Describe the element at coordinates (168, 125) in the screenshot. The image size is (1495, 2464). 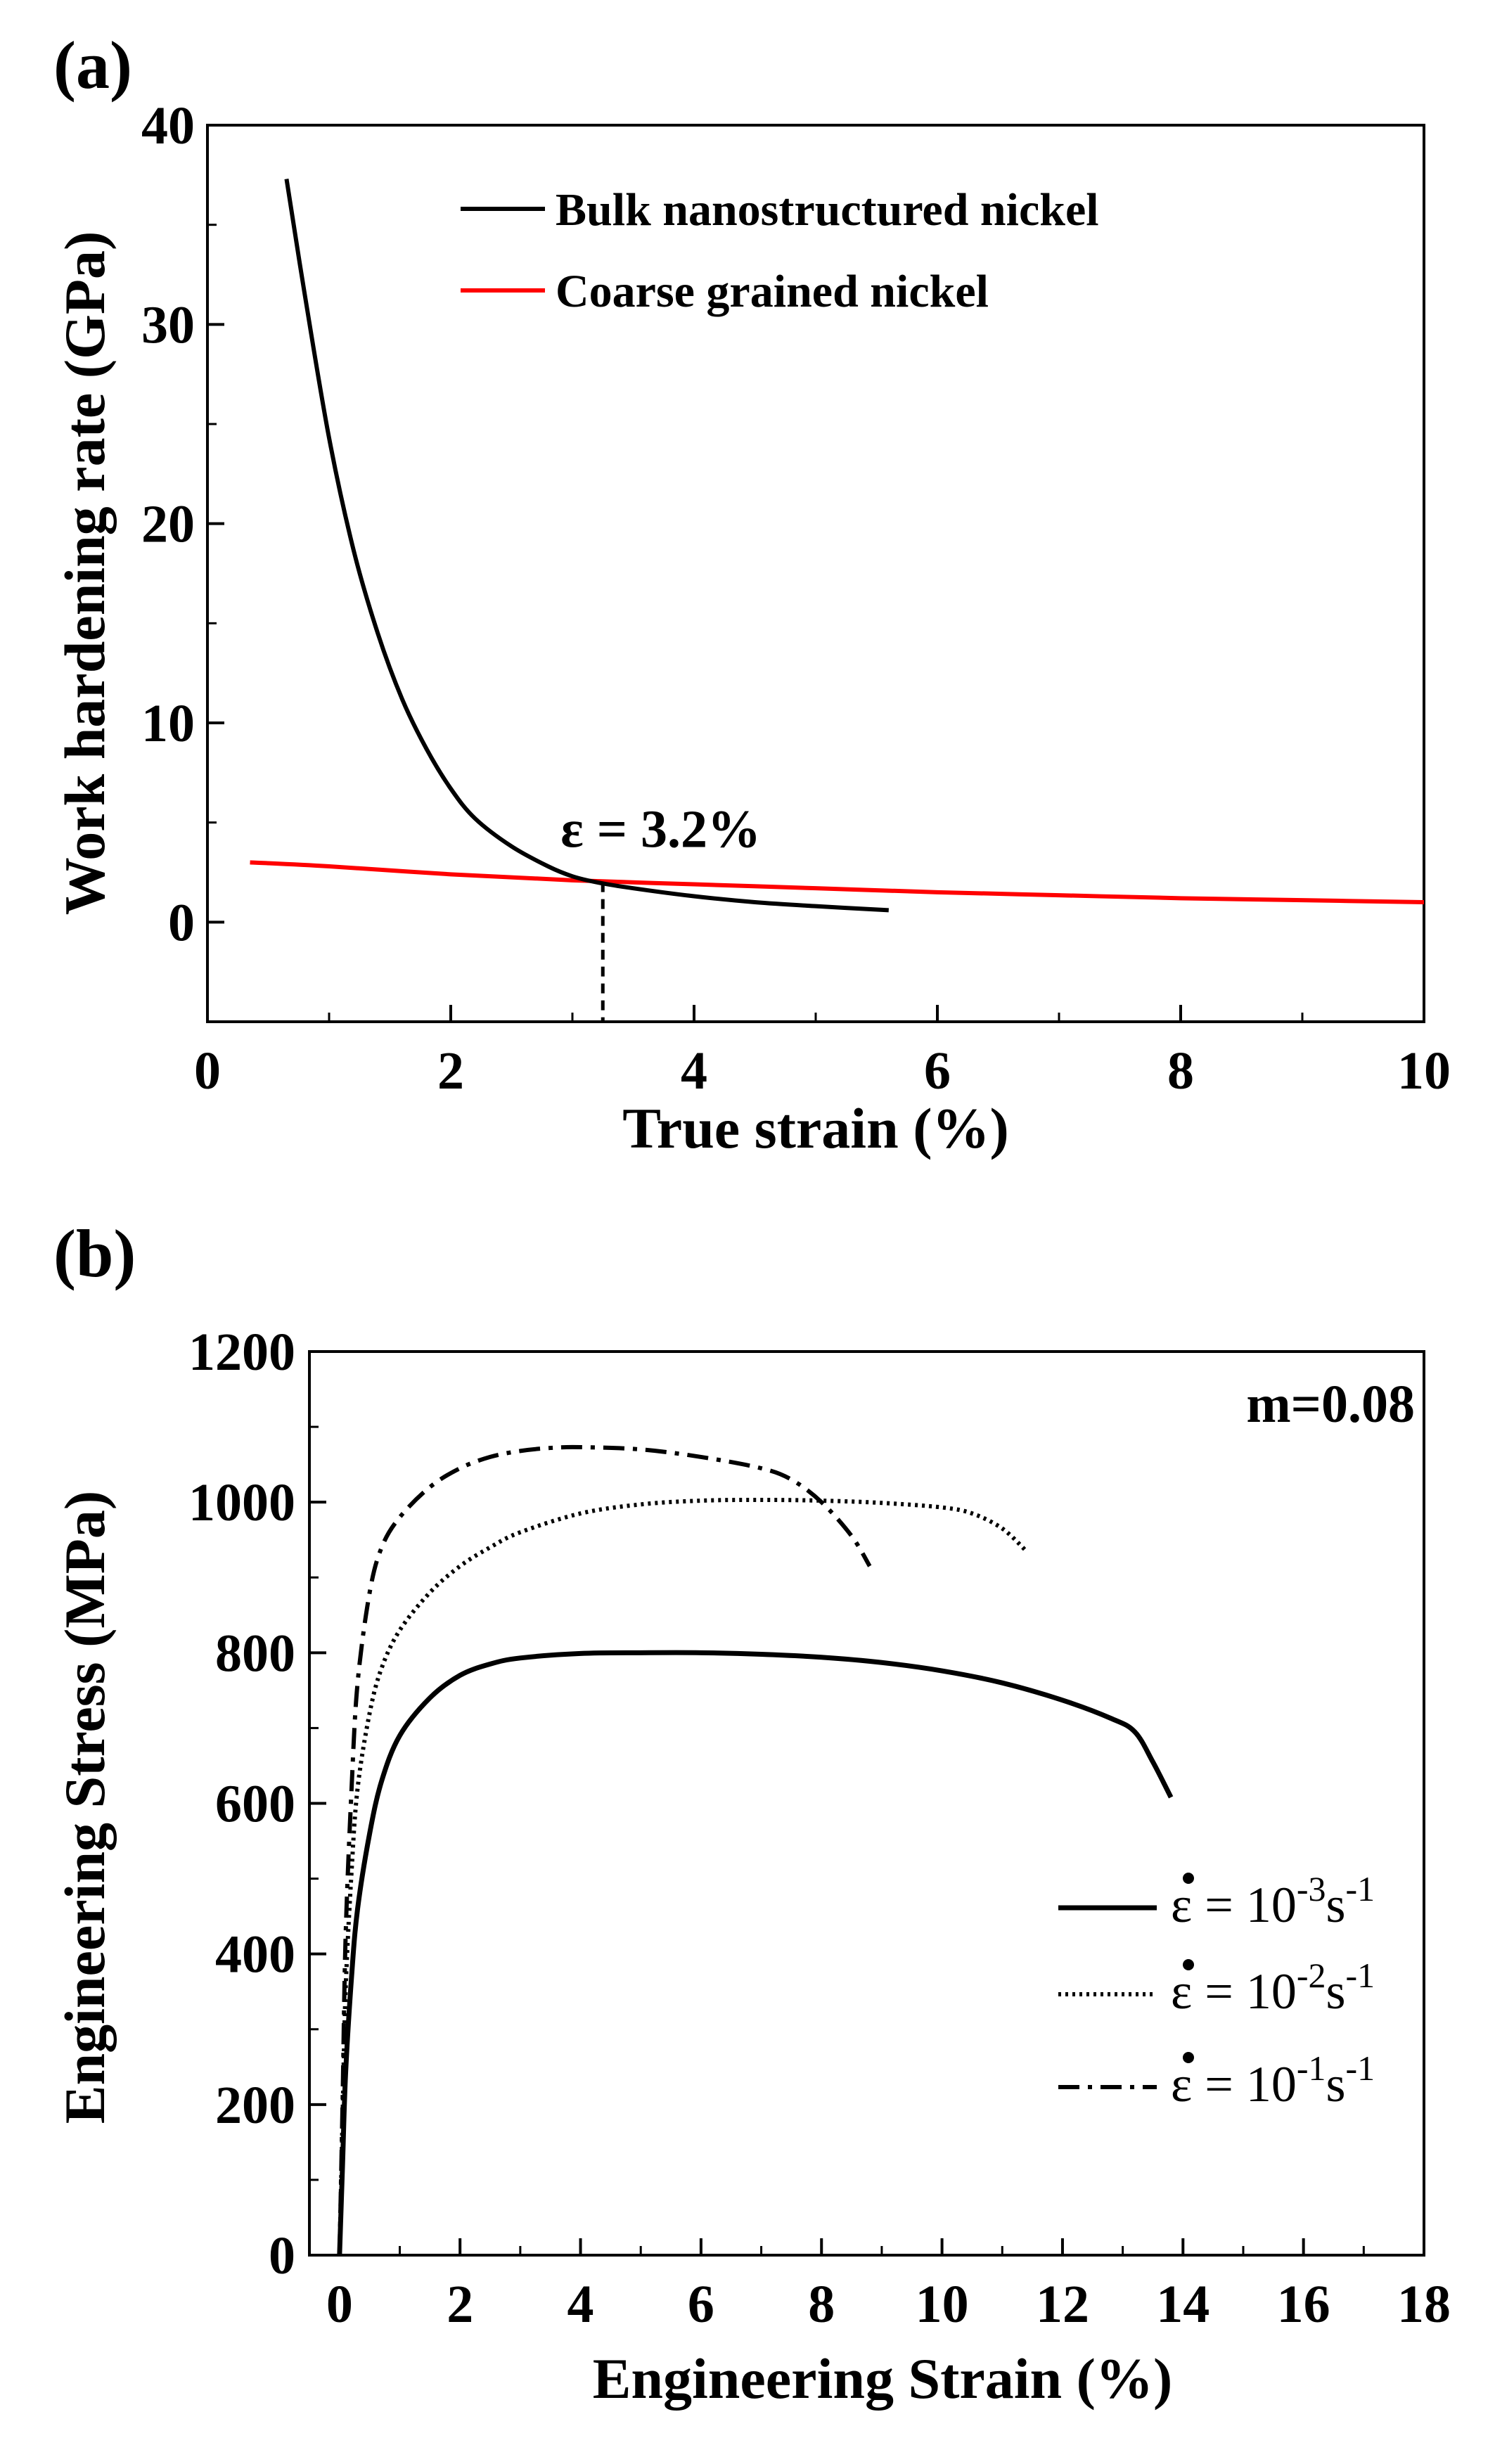
I see `a-y-tick-label: 40` at that location.